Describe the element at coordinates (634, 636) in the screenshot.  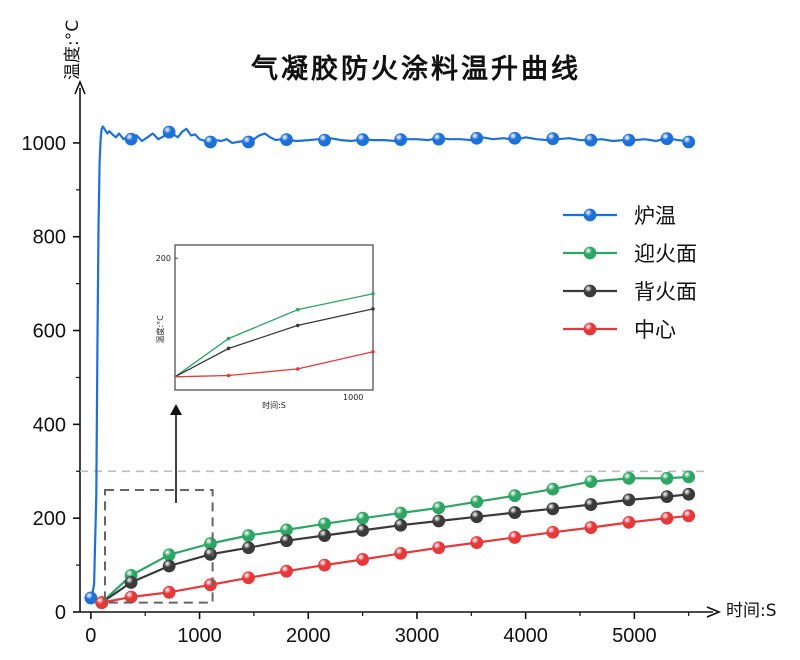
I see `x-tick-label: 5000` at that location.